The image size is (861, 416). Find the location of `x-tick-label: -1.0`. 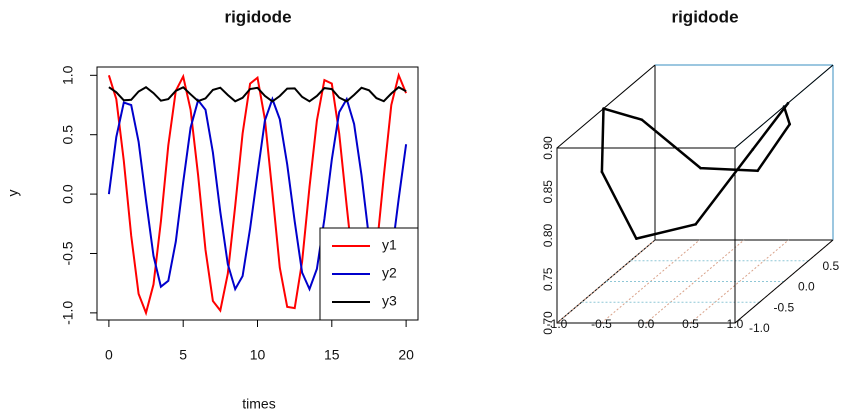

x-tick-label: -1.0 is located at coordinates (557, 324).